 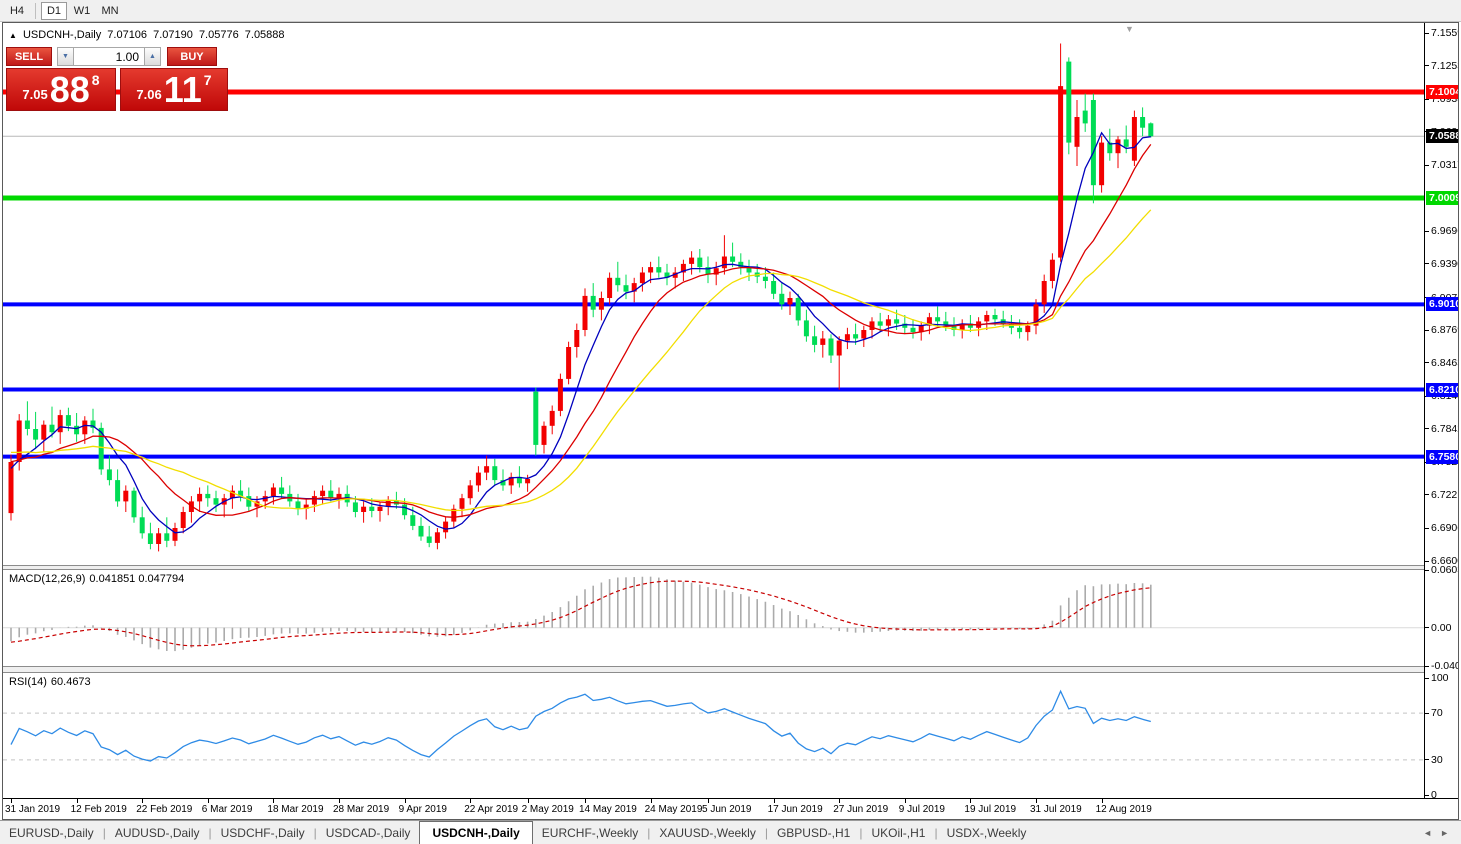 What do you see at coordinates (1428, 832) in the screenshot?
I see `tab-scroll-left-icon: ◄` at bounding box center [1428, 832].